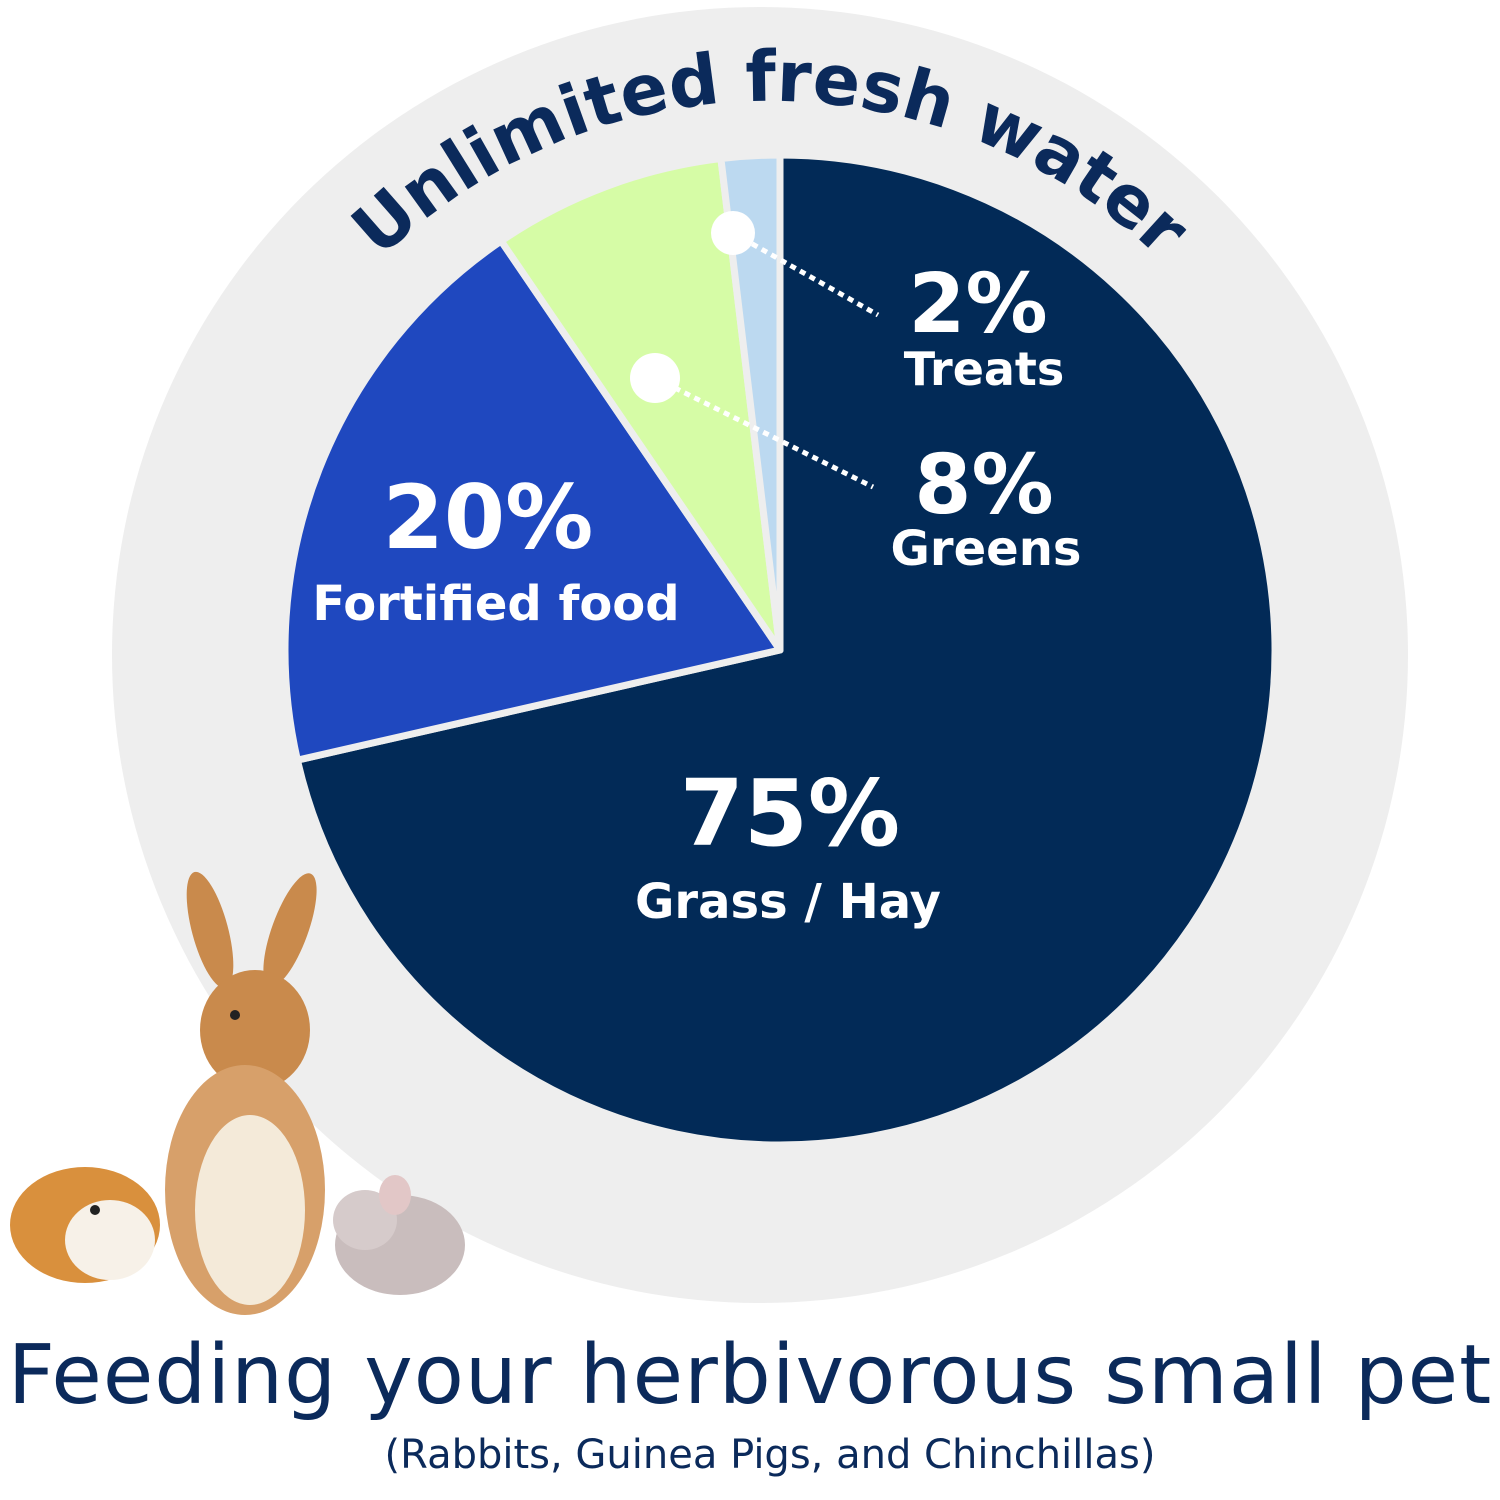  I want to click on pie-slice-treats, so click(750, 402).